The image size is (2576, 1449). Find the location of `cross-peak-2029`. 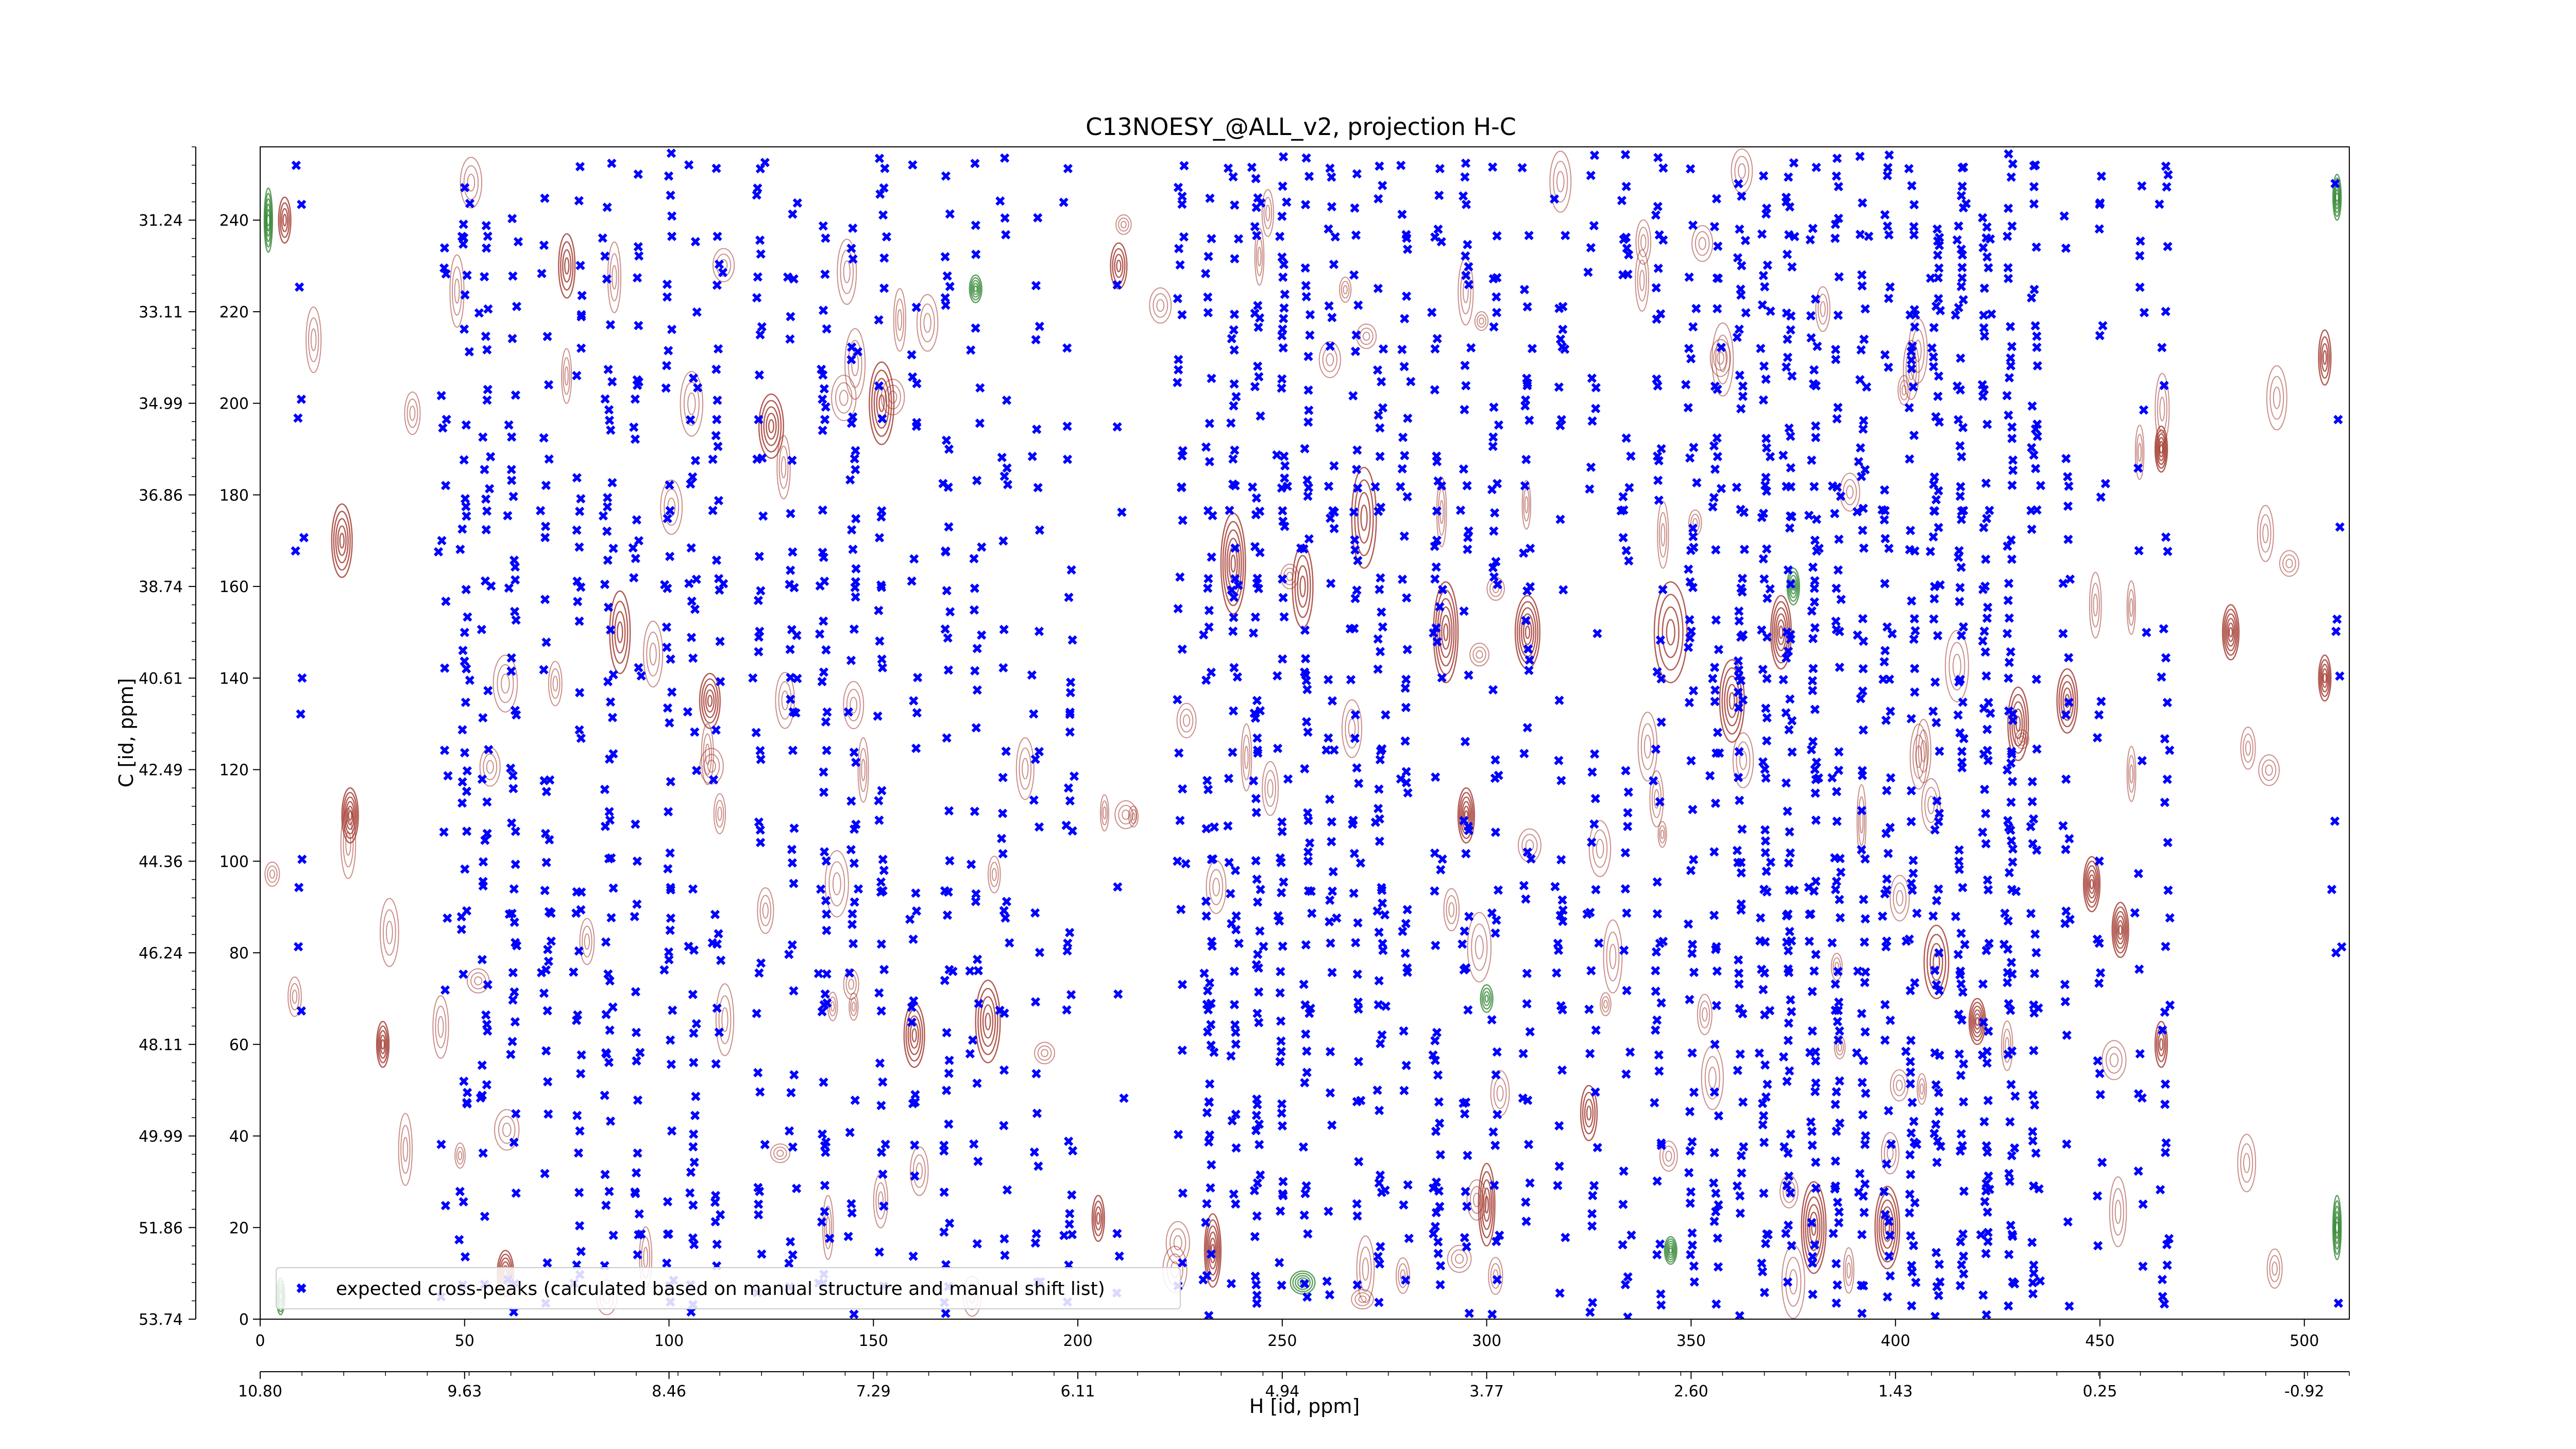

cross-peak-2029 is located at coordinates (1838, 570).